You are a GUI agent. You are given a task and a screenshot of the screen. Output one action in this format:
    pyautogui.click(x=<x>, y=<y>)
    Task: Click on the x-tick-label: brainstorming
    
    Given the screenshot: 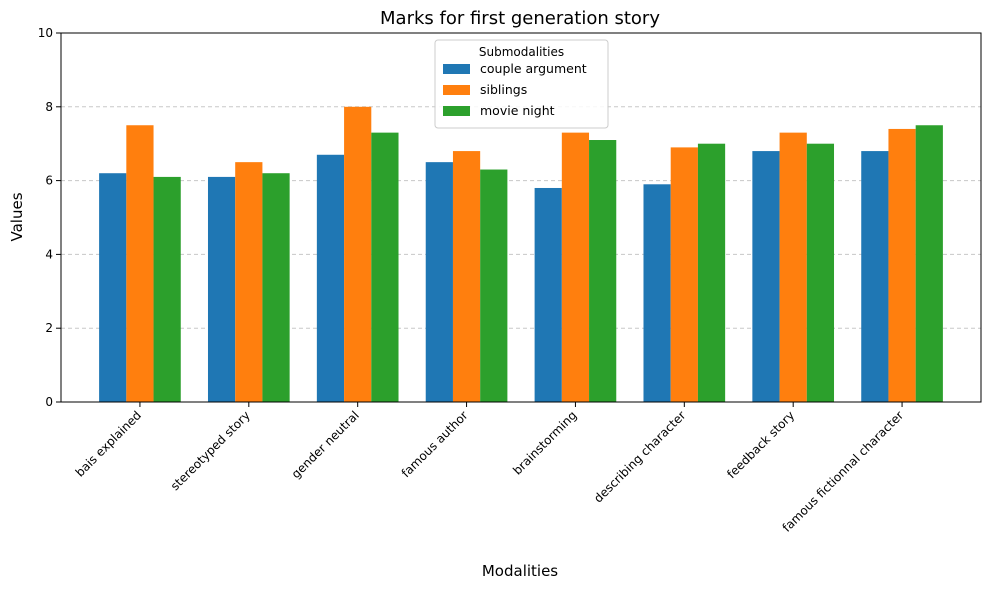 What is the action you would take?
    pyautogui.click(x=544, y=442)
    